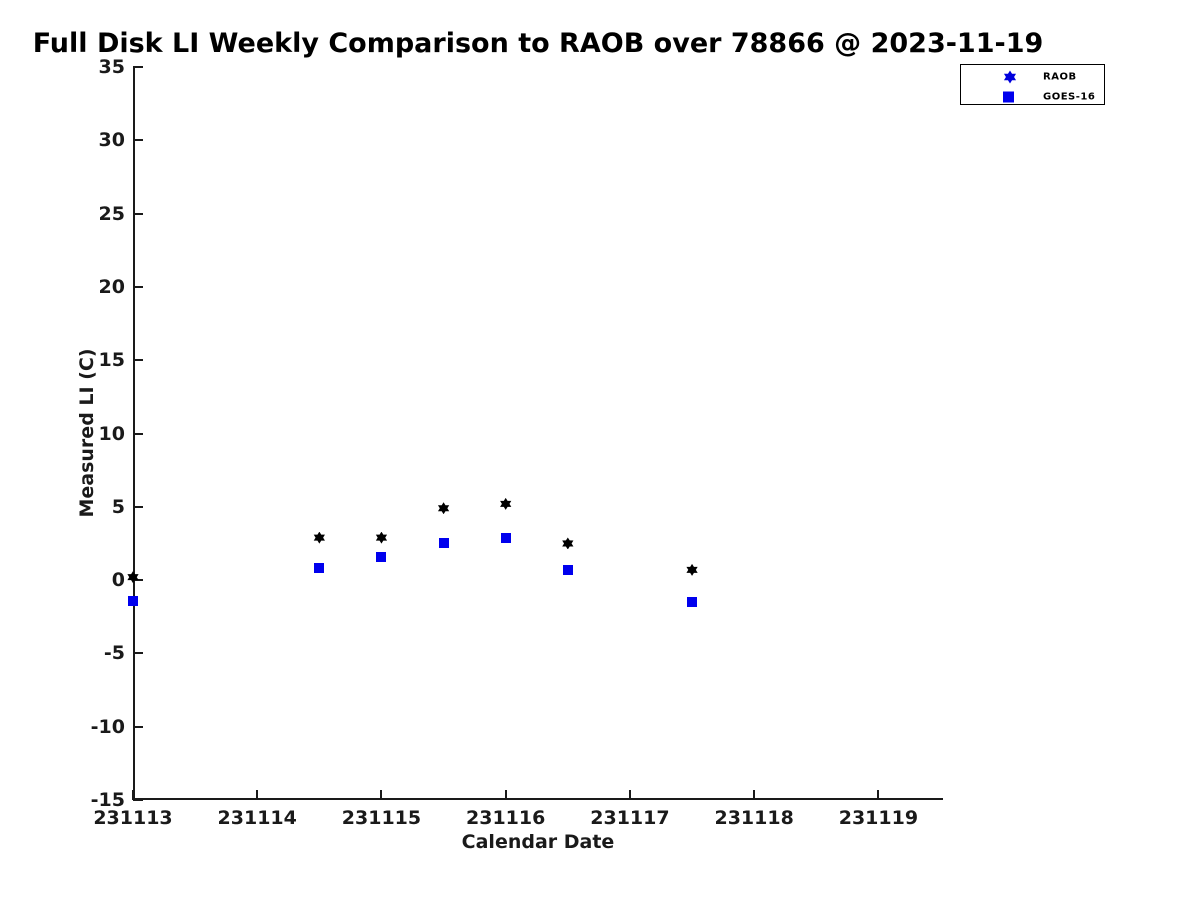  What do you see at coordinates (538, 842) in the screenshot?
I see `x-axis-label: Calendar Date` at bounding box center [538, 842].